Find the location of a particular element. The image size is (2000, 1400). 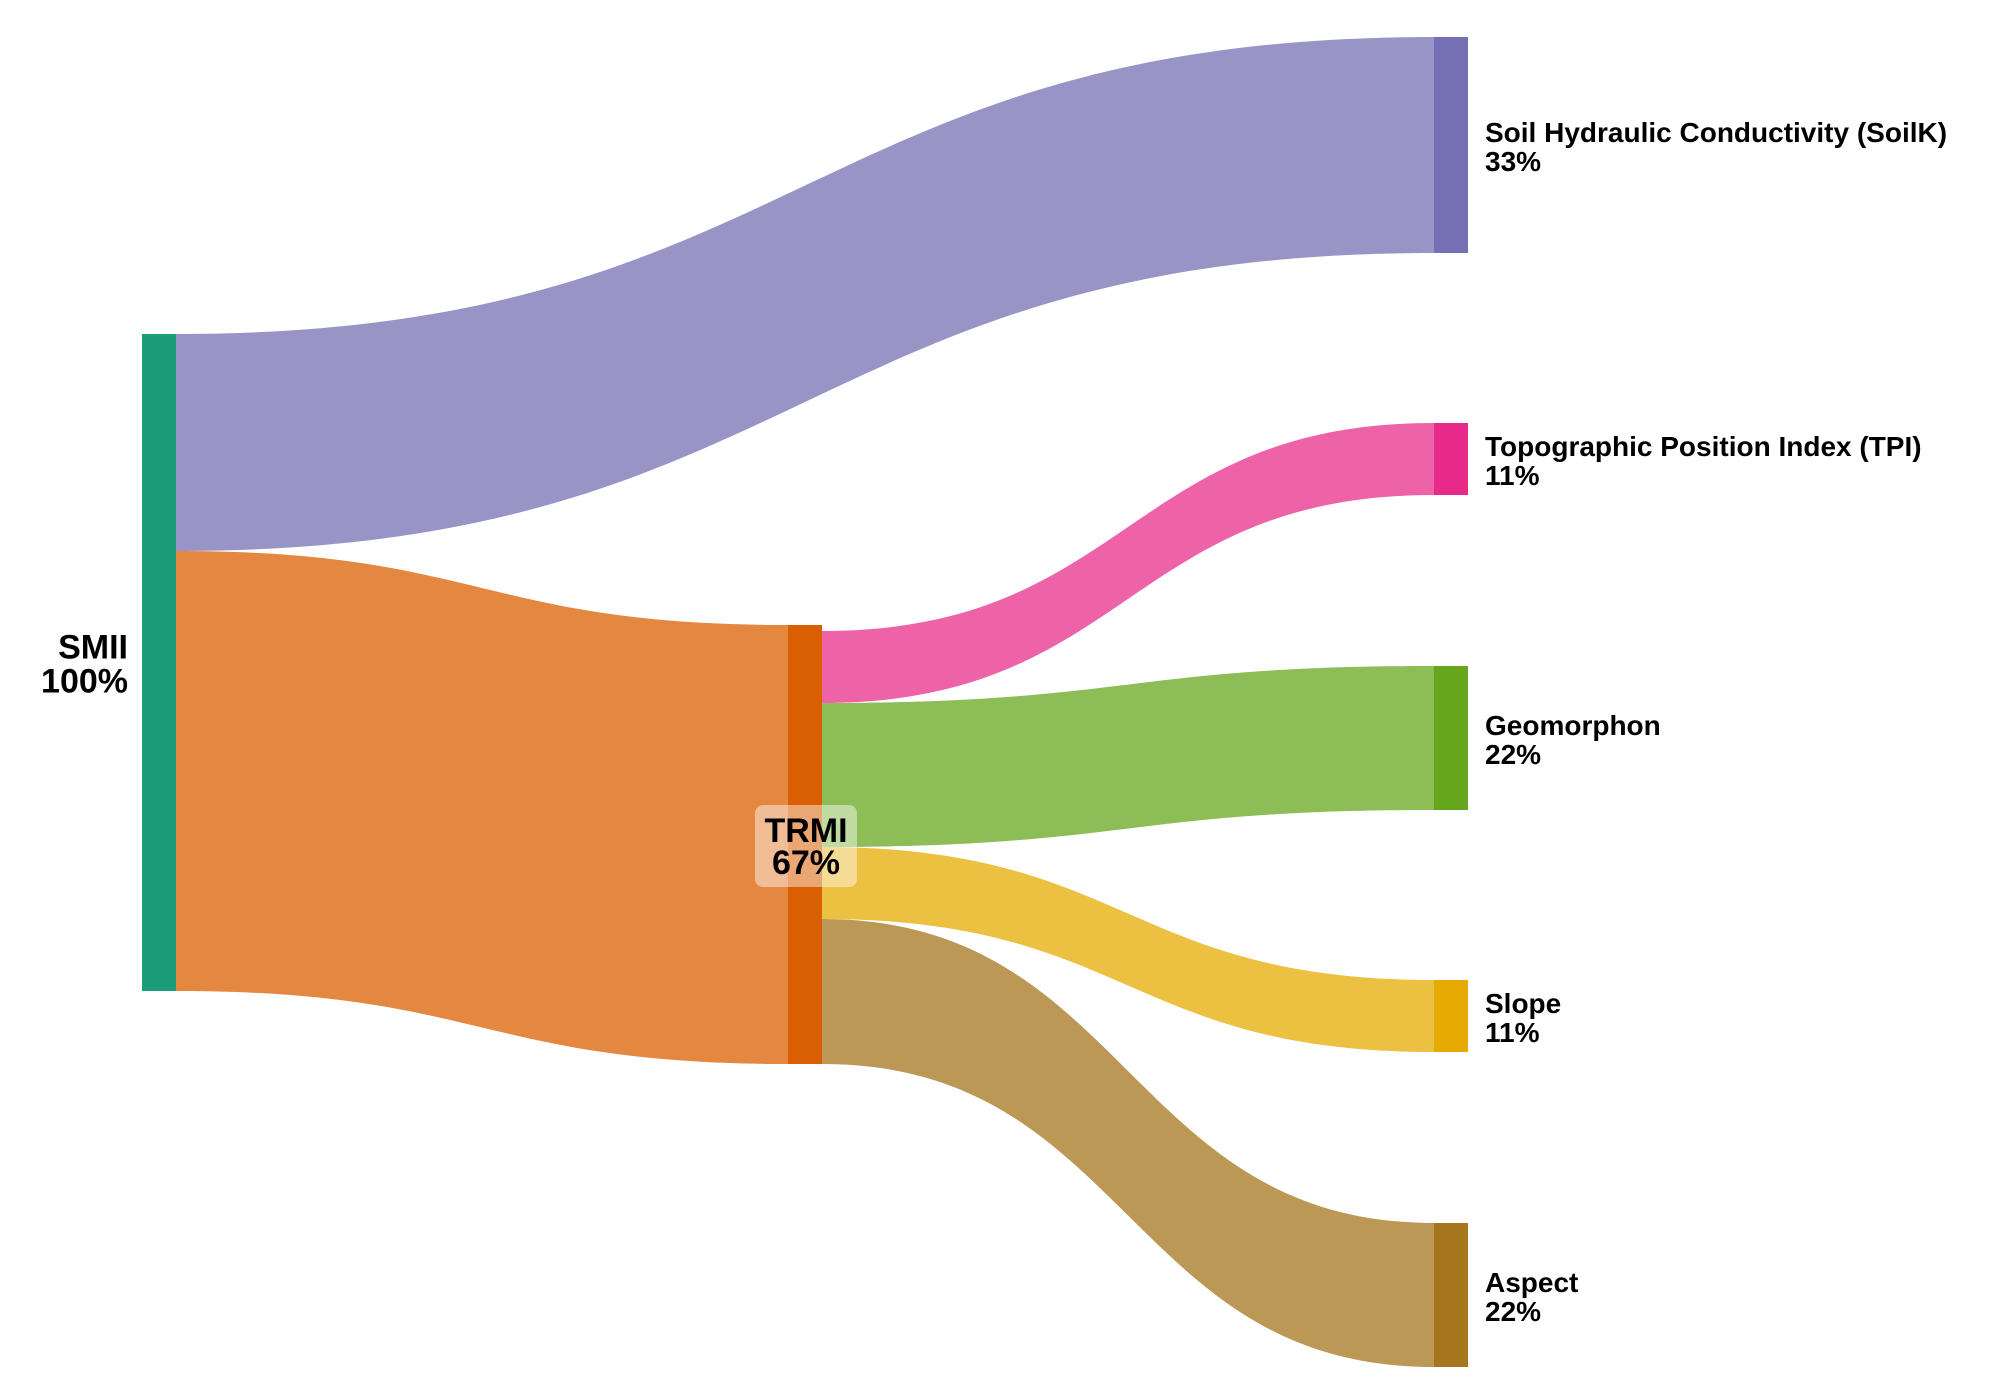

link-smii-to-trmi is located at coordinates (482, 807).